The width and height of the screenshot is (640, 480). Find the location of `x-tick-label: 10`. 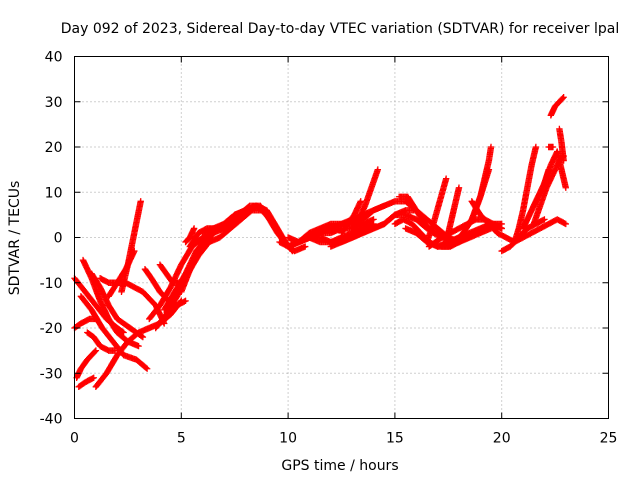

x-tick-label: 10 is located at coordinates (288, 439).